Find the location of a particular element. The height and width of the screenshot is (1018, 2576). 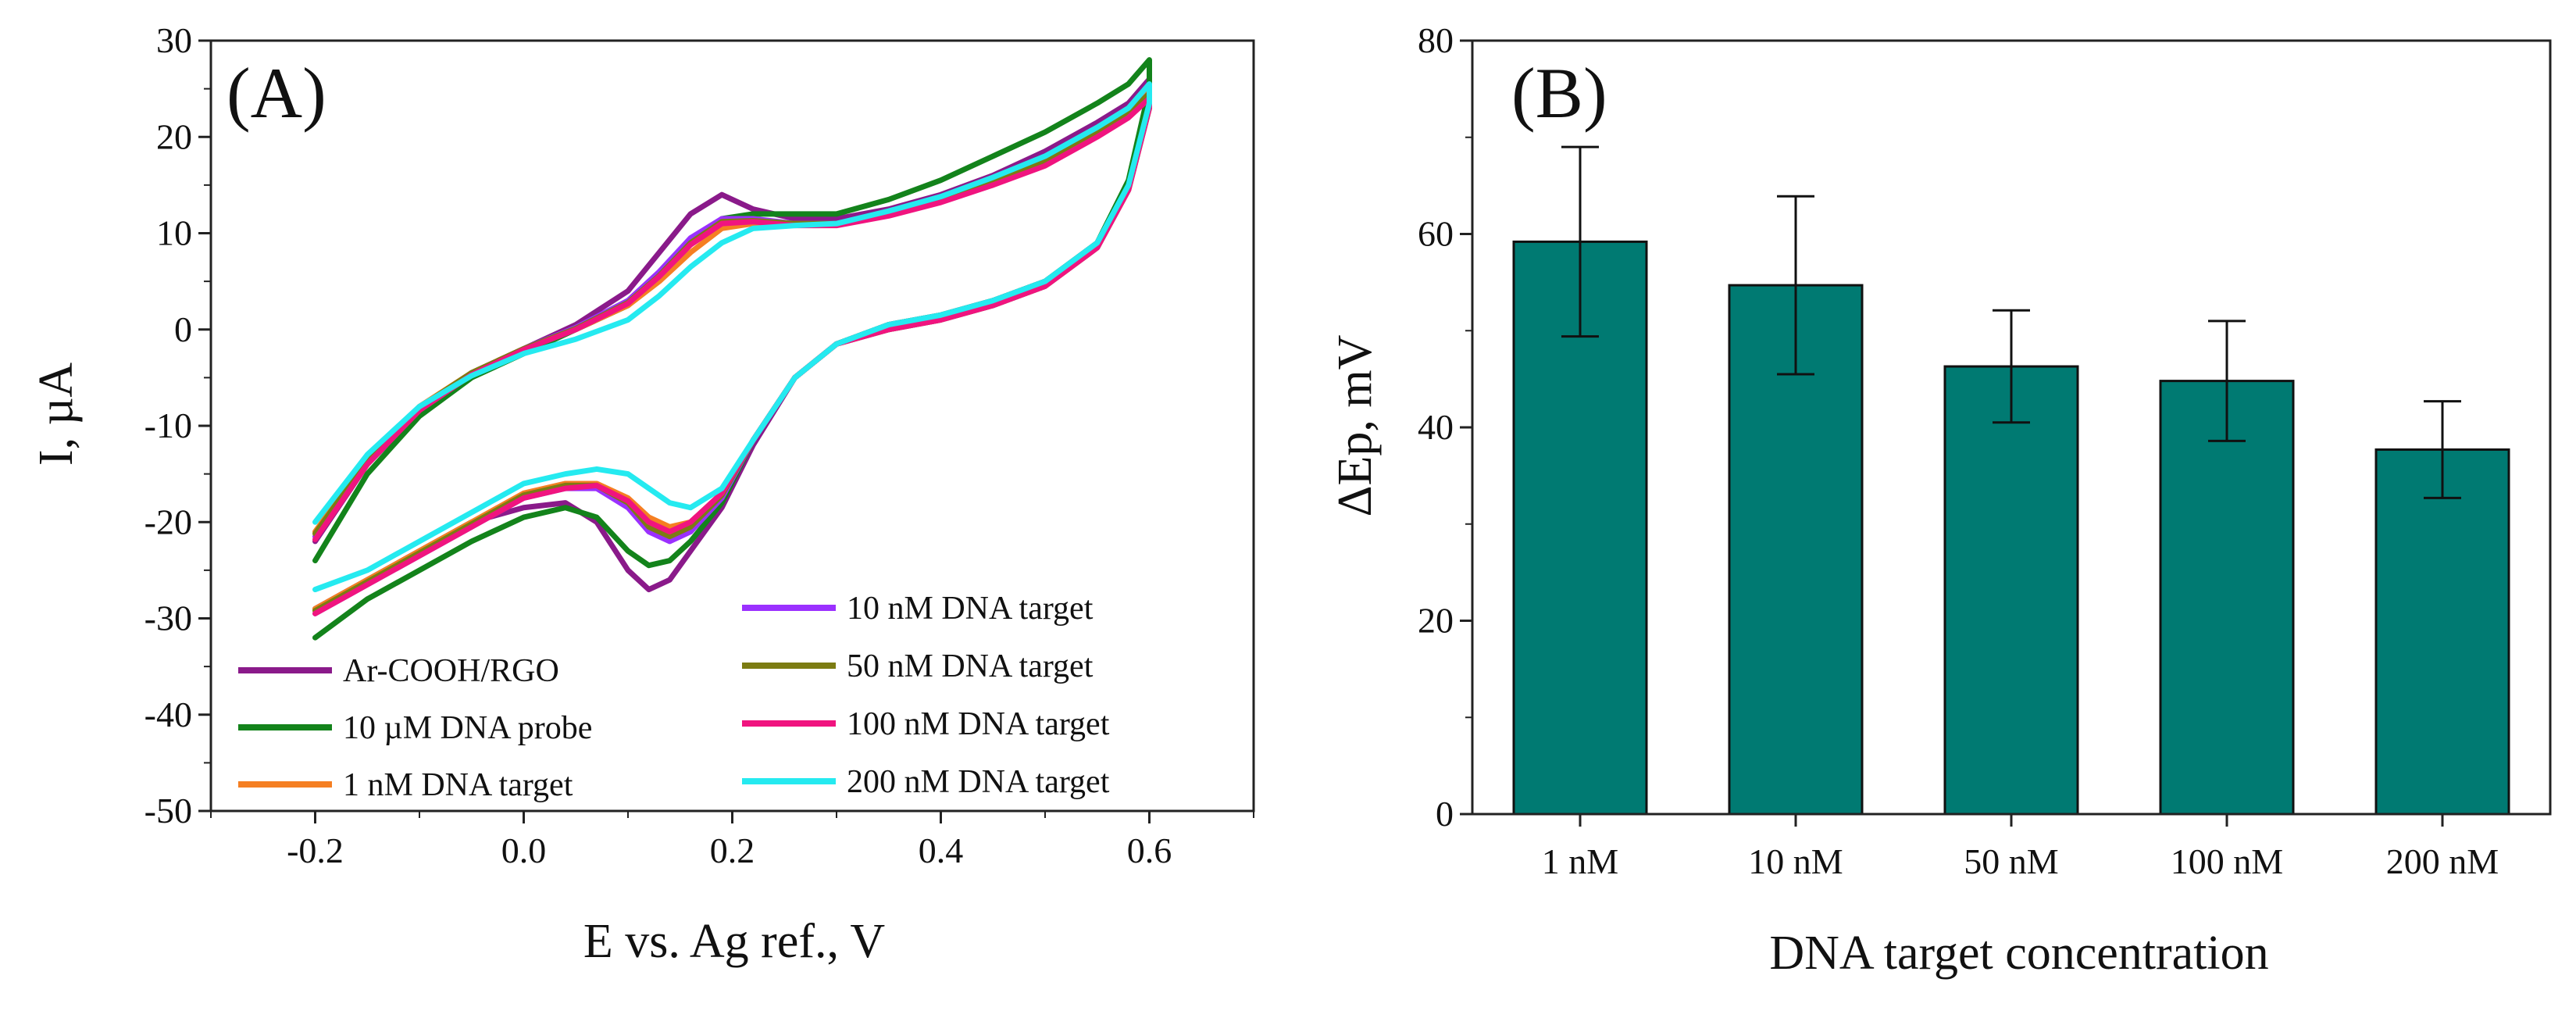

legend-label: Ar-COOH/RGO is located at coordinates (451, 671).